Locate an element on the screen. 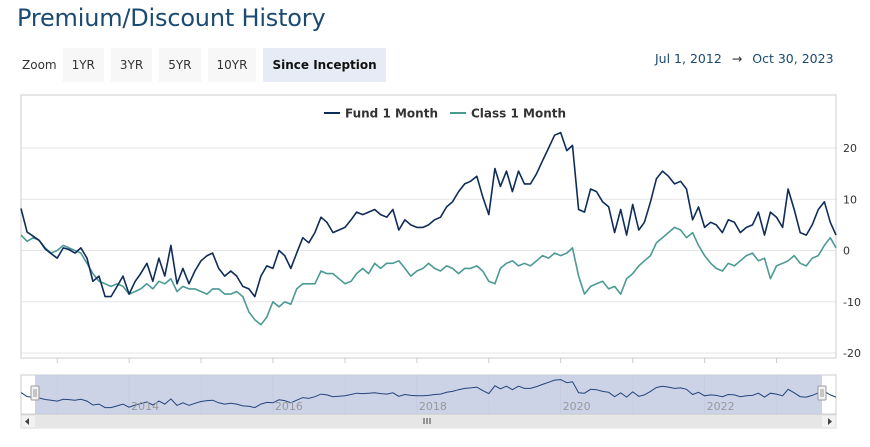  y-tick-label: -20 is located at coordinates (852, 353).